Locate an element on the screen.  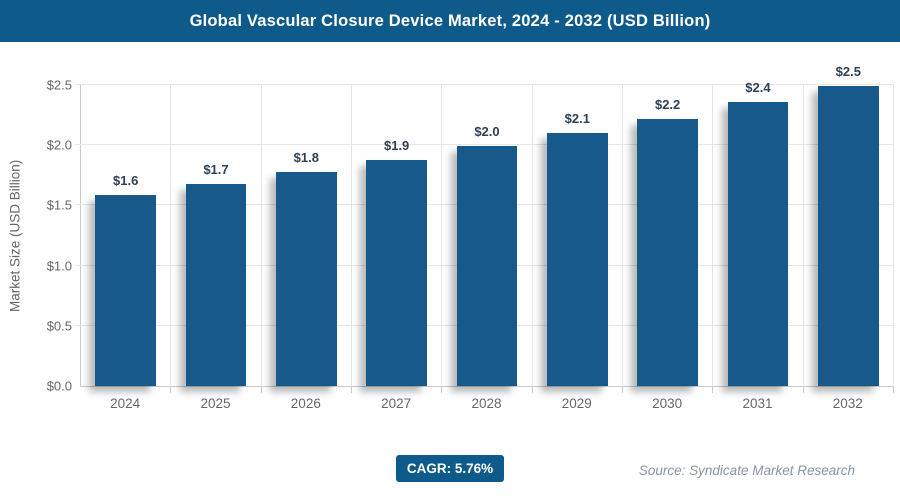
bar-2025: $1.7 is located at coordinates (216, 274).